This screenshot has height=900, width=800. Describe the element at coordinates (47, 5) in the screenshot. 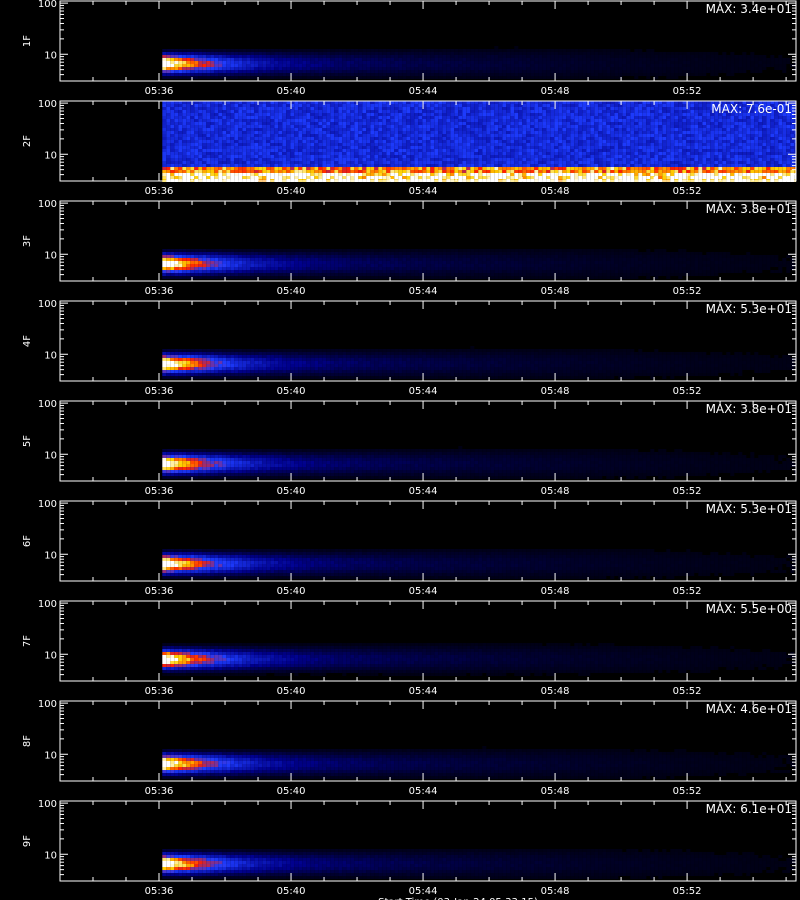

I see `y-tick-label: 100` at that location.